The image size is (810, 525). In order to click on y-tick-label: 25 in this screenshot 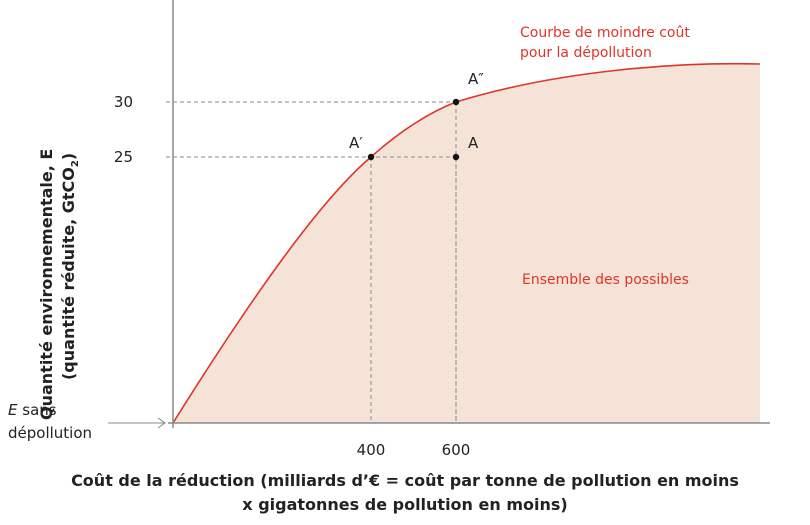, I will do `click(123, 157)`.